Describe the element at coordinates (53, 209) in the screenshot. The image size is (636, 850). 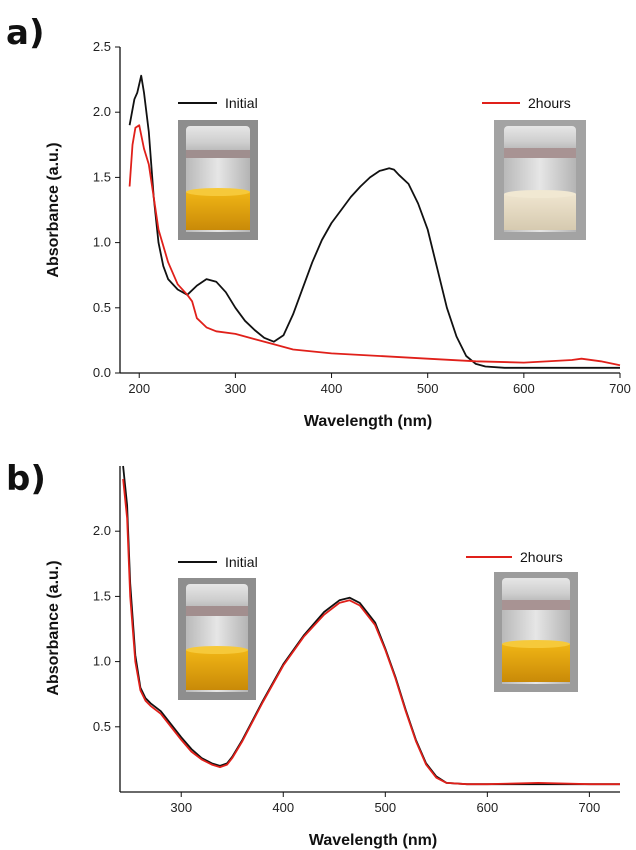
I see `panel-a-ylabel: Absorbance (a.u.)` at that location.